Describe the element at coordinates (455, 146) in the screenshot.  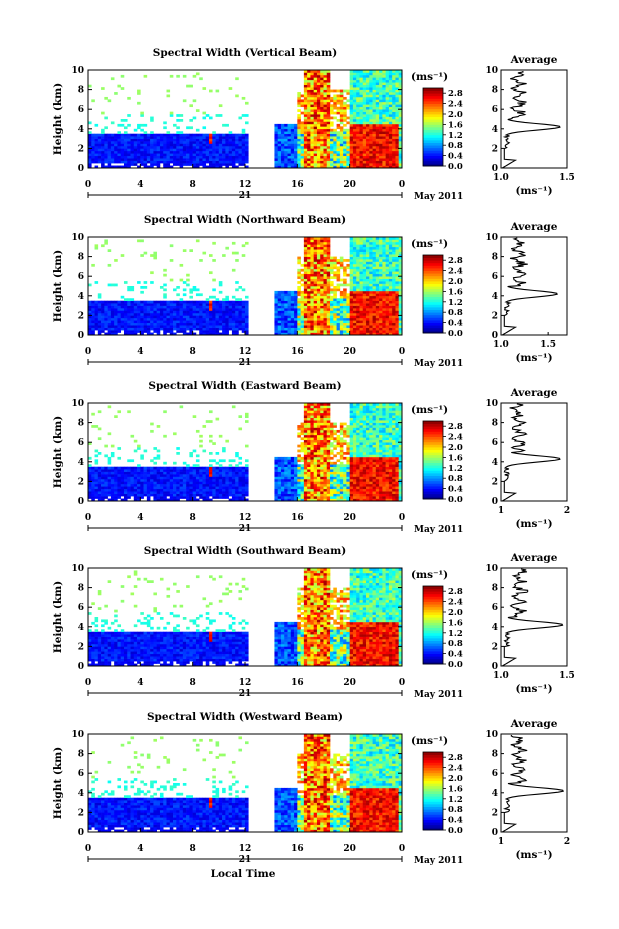
I see `colorbar-tick-label: 0.8` at that location.